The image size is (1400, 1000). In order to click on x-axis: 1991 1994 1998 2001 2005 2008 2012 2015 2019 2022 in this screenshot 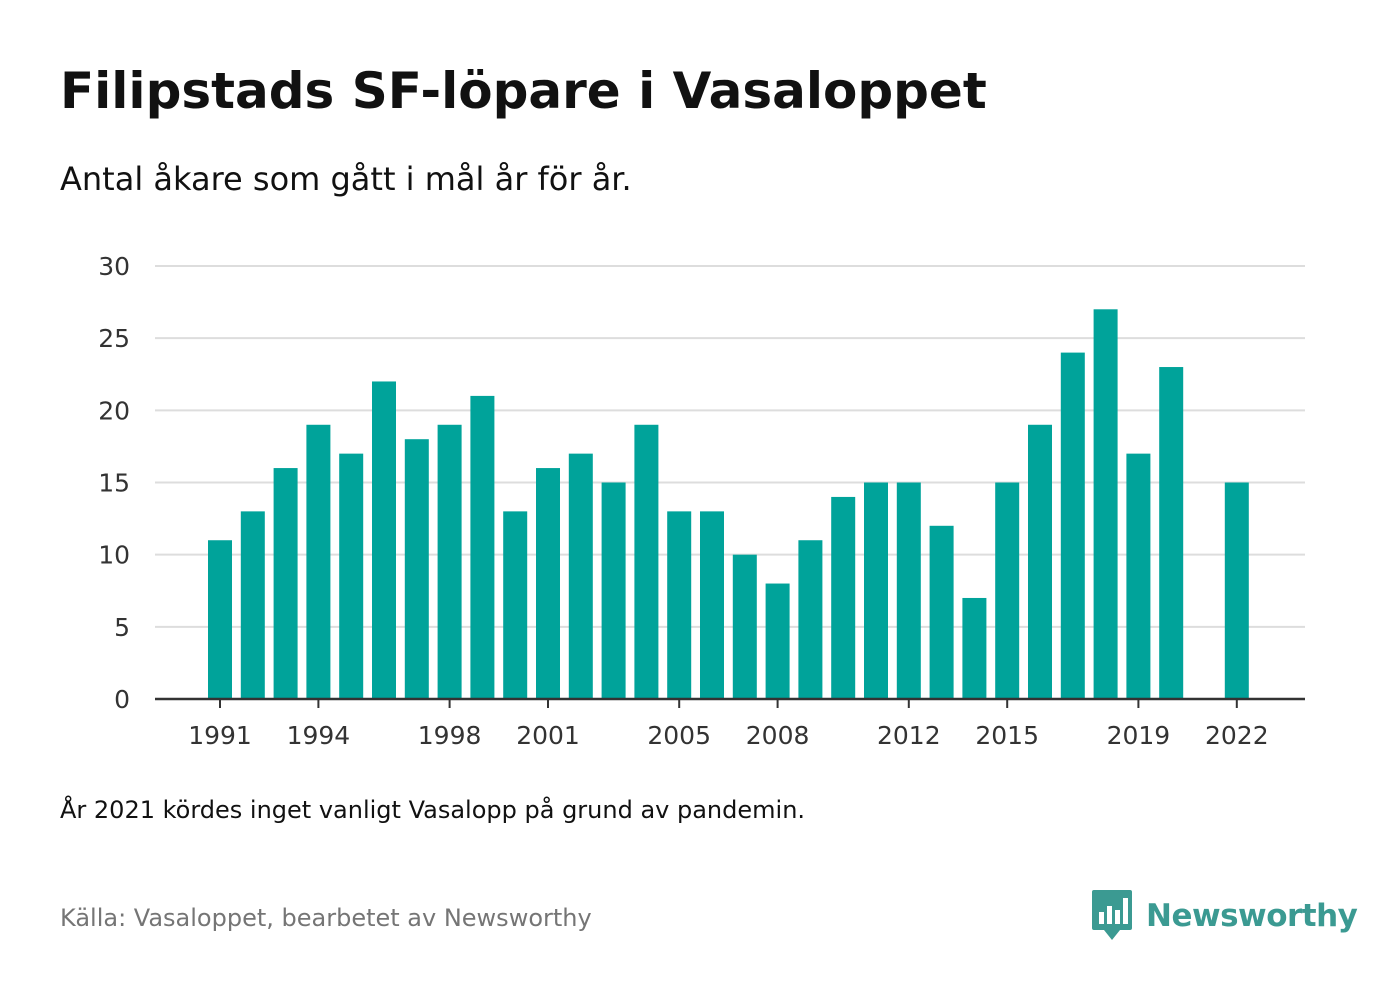, I will do `click(730, 723)`.